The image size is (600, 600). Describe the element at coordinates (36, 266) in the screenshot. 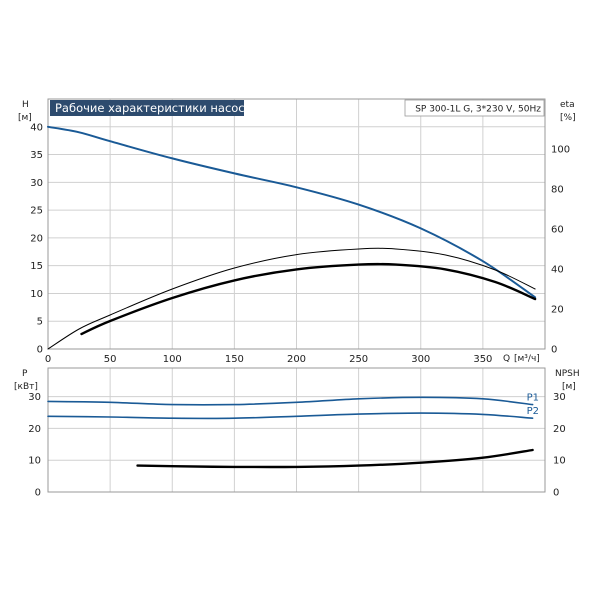

I see `y-tick-label: 15` at that location.